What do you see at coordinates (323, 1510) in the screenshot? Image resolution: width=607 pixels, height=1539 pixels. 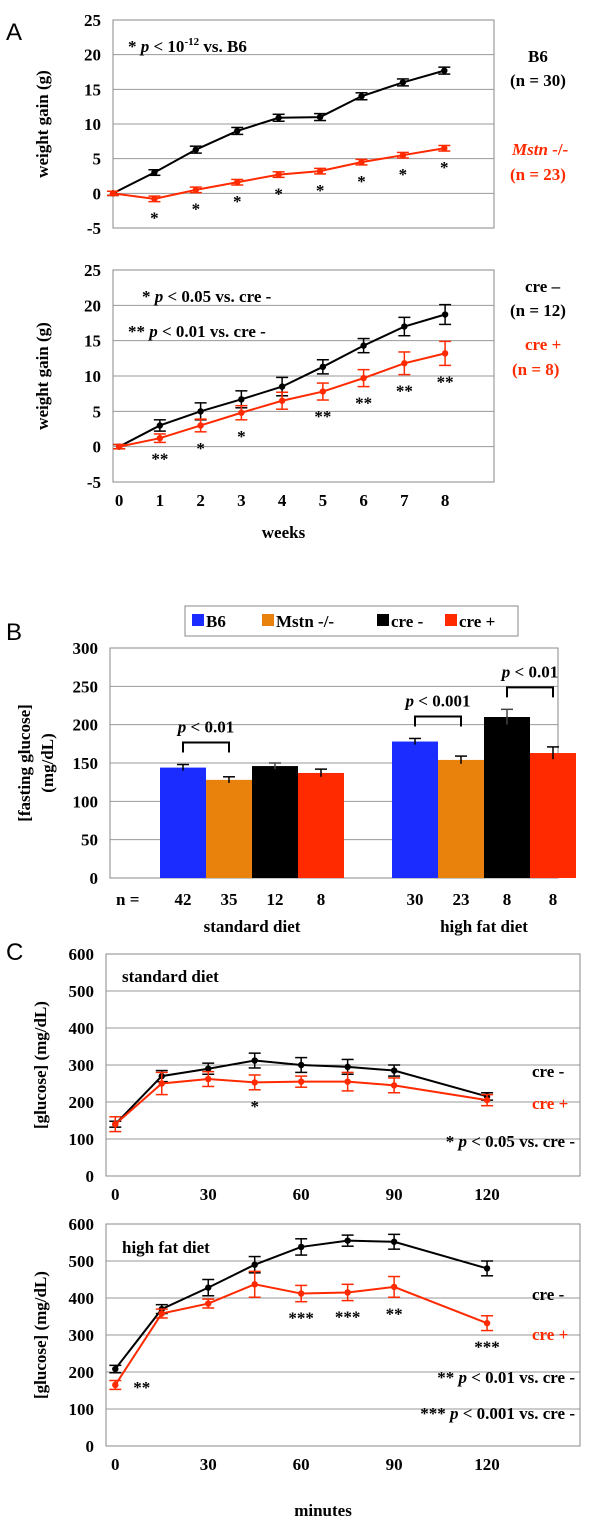 I see `x-axis-label: minutes` at bounding box center [323, 1510].